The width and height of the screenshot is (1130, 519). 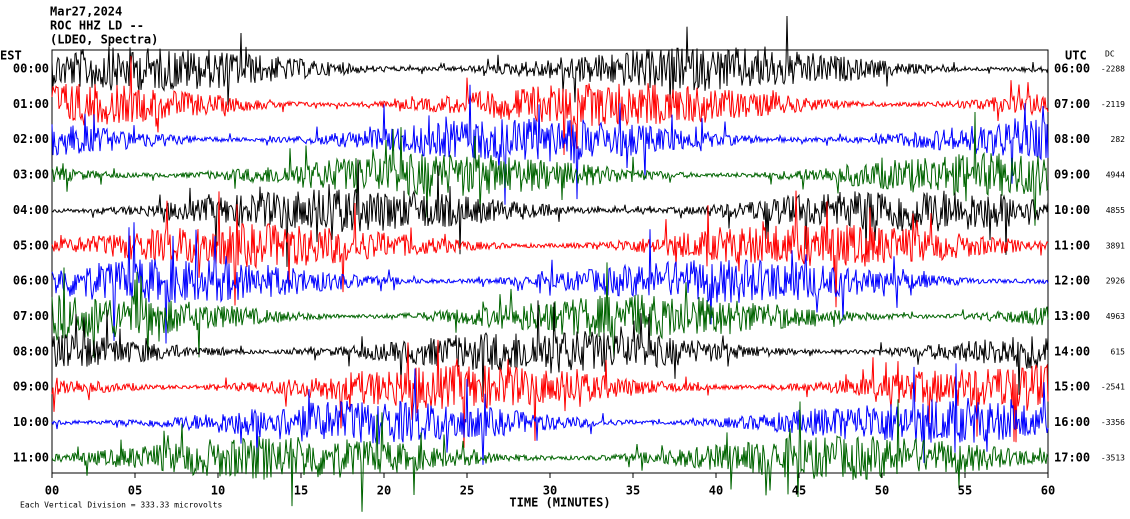 What do you see at coordinates (31, 281) in the screenshot?
I see `est-label: 06:00` at bounding box center [31, 281].